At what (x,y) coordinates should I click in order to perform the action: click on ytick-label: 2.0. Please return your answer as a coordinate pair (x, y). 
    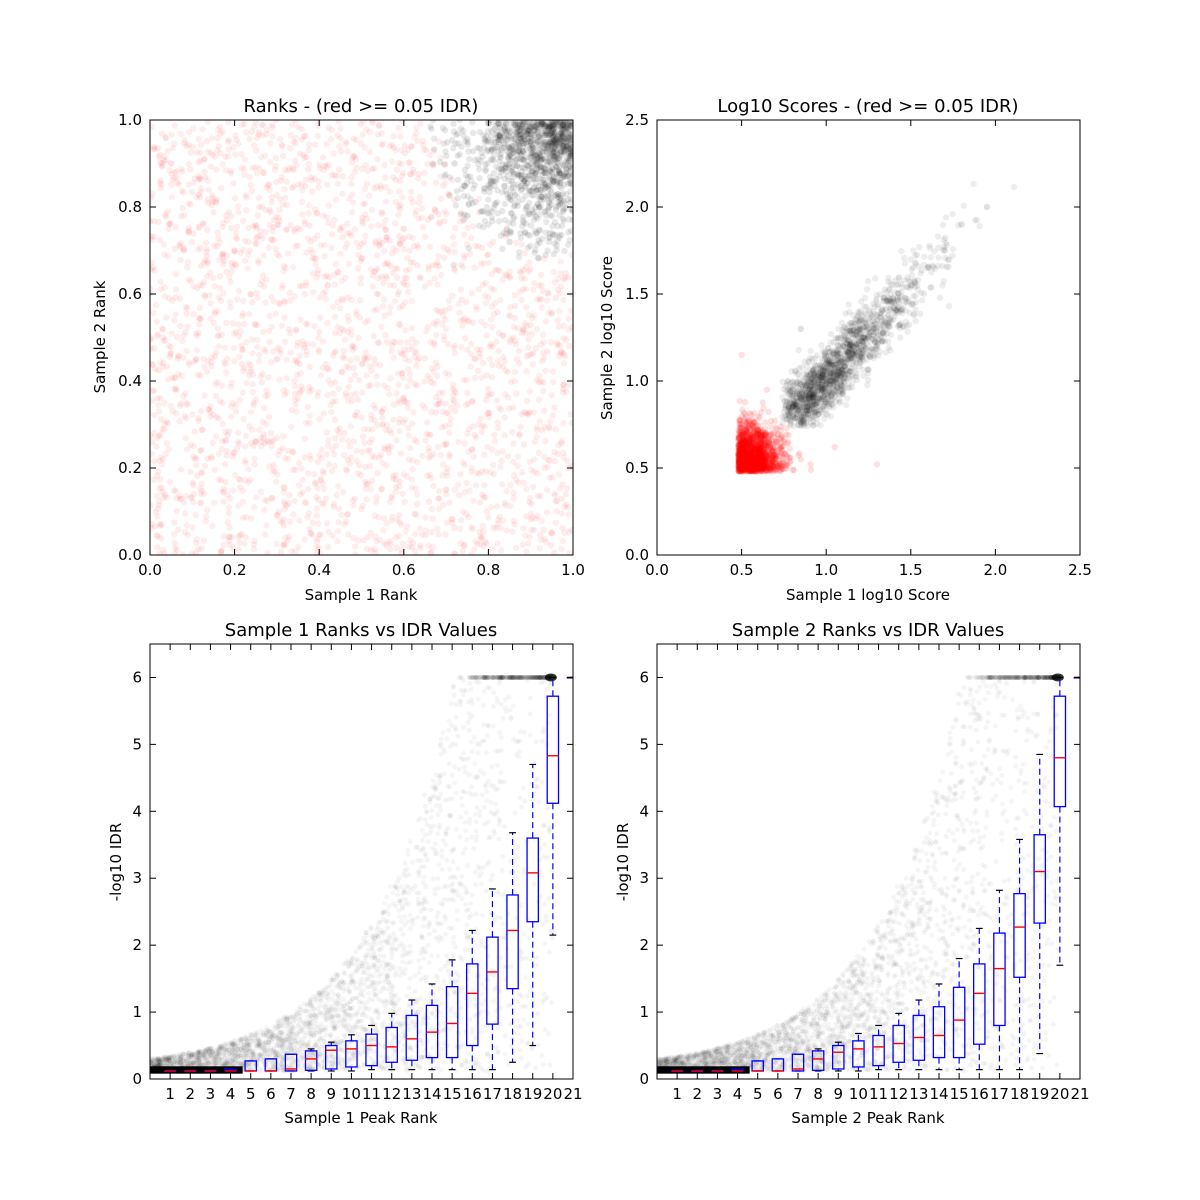
    Looking at the image, I should click on (637, 207).